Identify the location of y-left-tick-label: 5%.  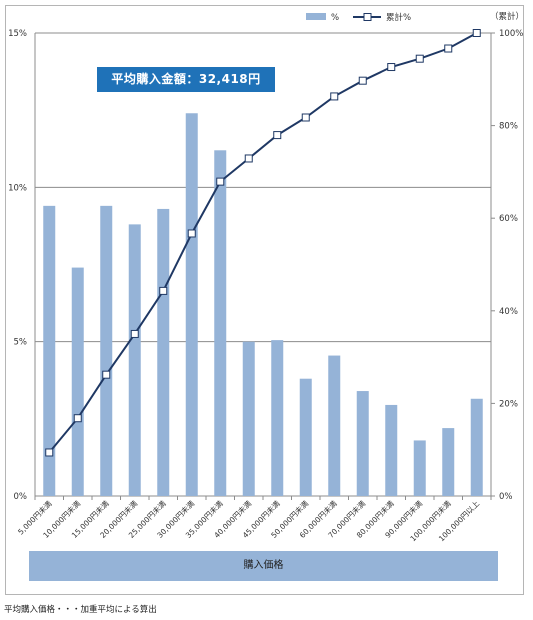
(21, 343).